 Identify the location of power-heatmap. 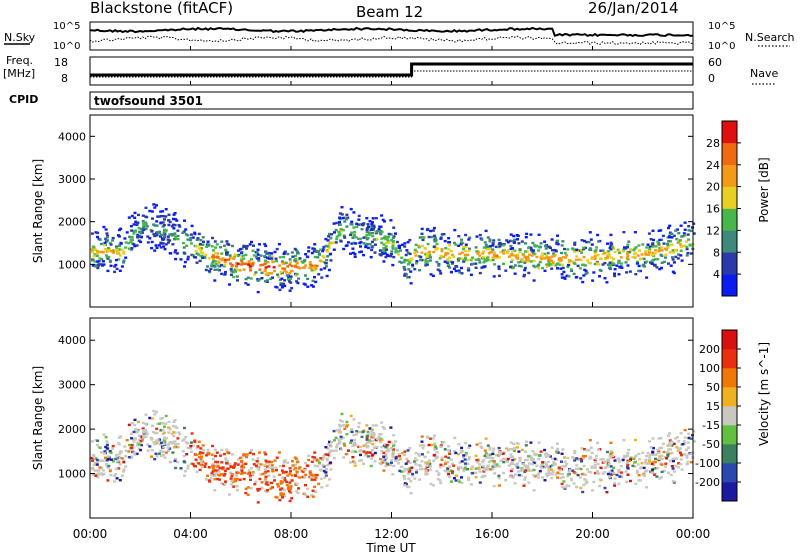
(393, 248).